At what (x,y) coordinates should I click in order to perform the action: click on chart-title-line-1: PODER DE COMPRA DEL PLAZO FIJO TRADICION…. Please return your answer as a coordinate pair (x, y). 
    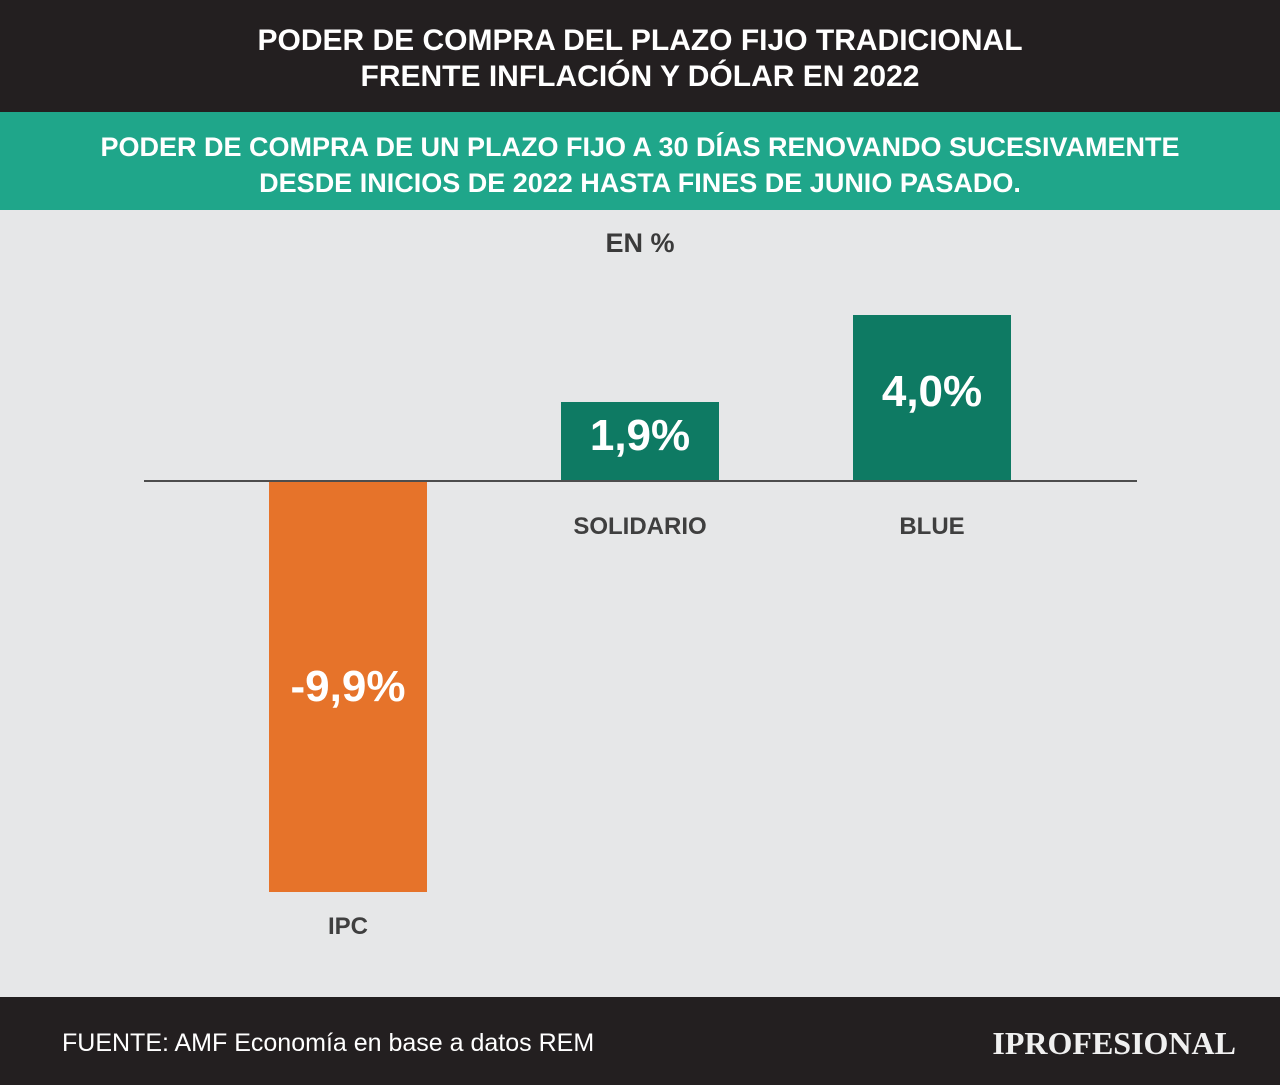
    Looking at the image, I should click on (640, 40).